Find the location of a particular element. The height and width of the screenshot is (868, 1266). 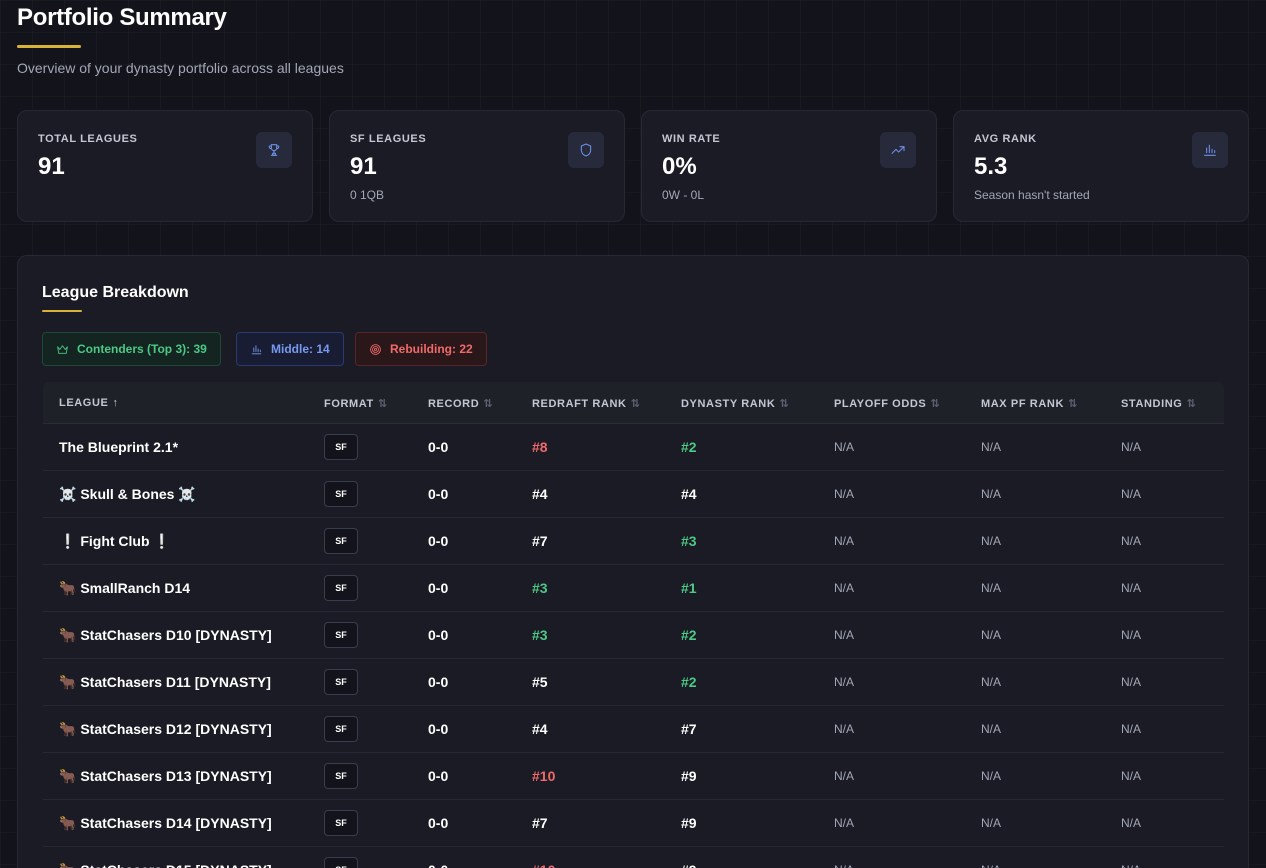

column-header-dynasty-rank: DYNASTY RANK ⇅ is located at coordinates (735, 404).